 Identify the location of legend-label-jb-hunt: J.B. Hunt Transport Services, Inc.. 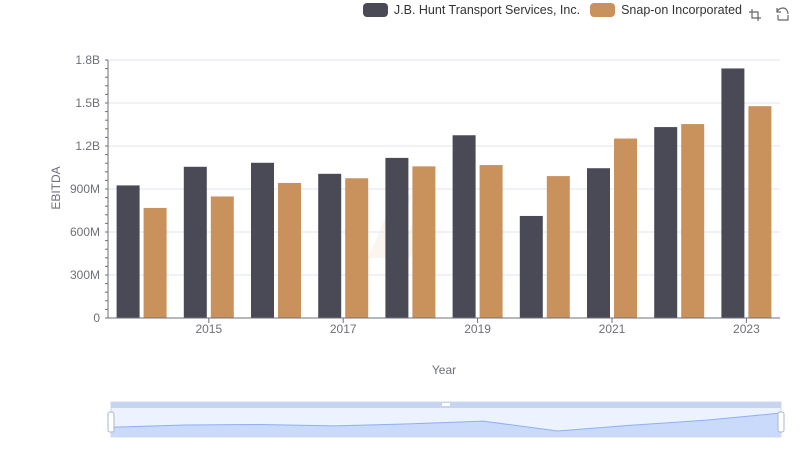
(487, 10).